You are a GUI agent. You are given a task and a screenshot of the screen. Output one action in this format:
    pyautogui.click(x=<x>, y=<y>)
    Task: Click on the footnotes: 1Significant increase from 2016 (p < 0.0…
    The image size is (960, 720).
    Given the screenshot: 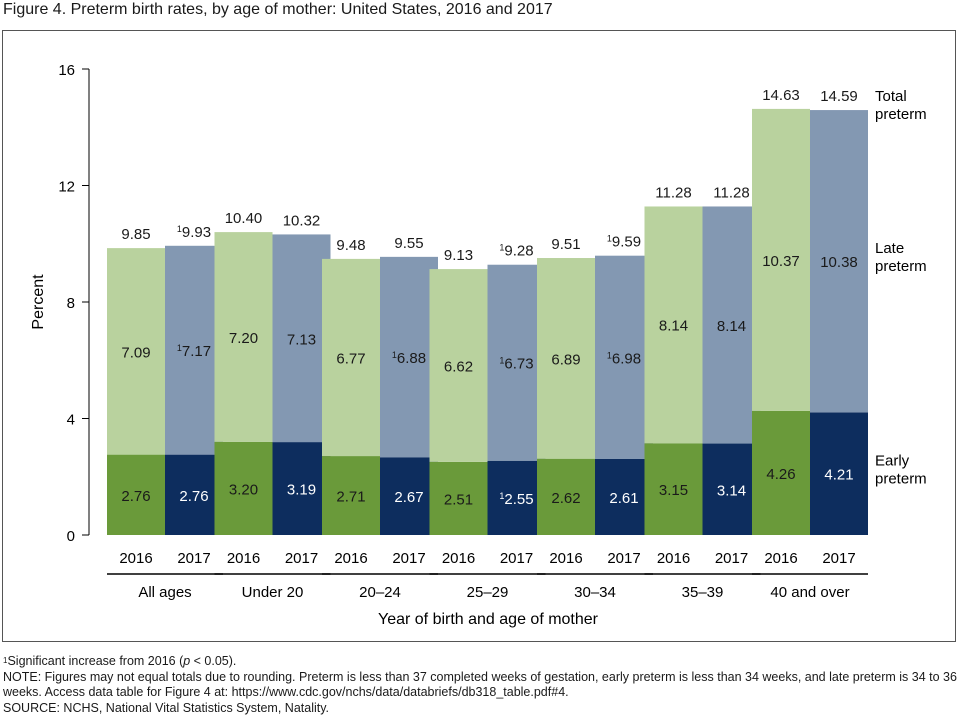 What is the action you would take?
    pyautogui.click(x=480, y=685)
    